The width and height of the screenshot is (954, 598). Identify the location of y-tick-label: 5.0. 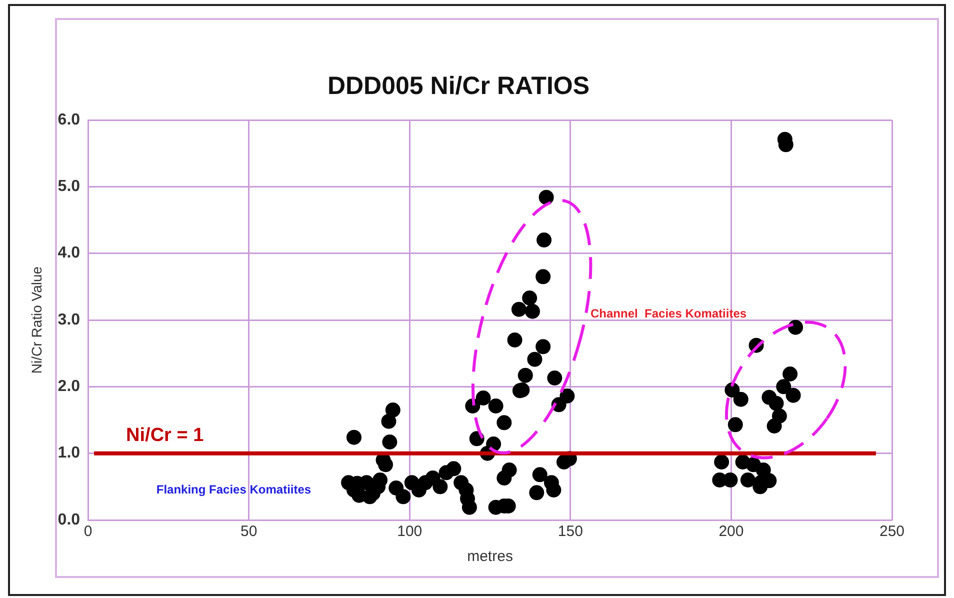
(69, 187).